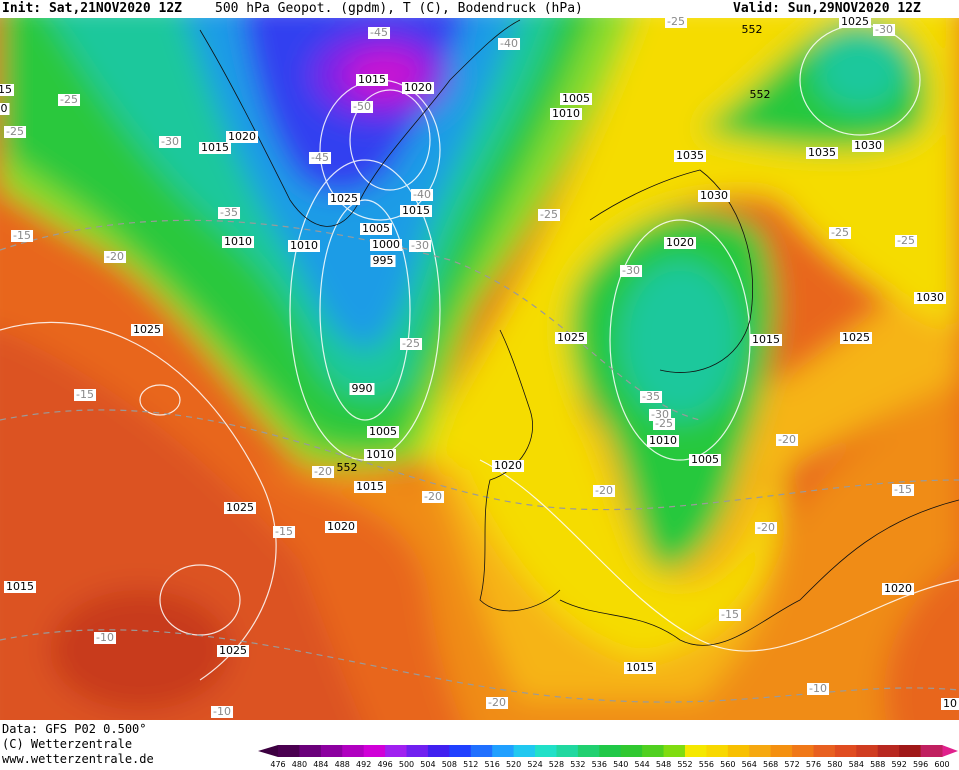  Describe the element at coordinates (362, 106) in the screenshot. I see `temperature-label: -50` at that location.